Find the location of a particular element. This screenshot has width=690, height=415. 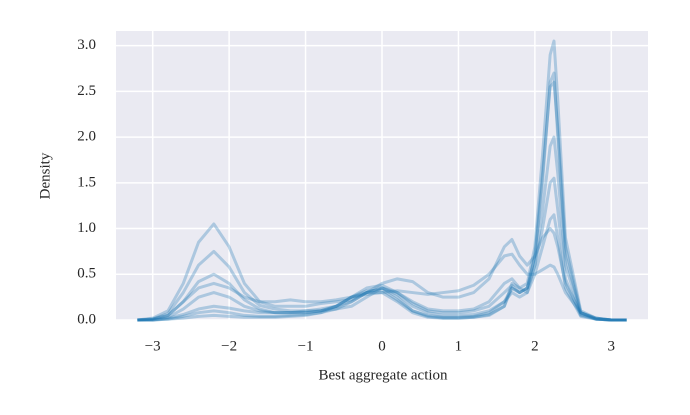

x-tick-label: 0 is located at coordinates (382, 346).